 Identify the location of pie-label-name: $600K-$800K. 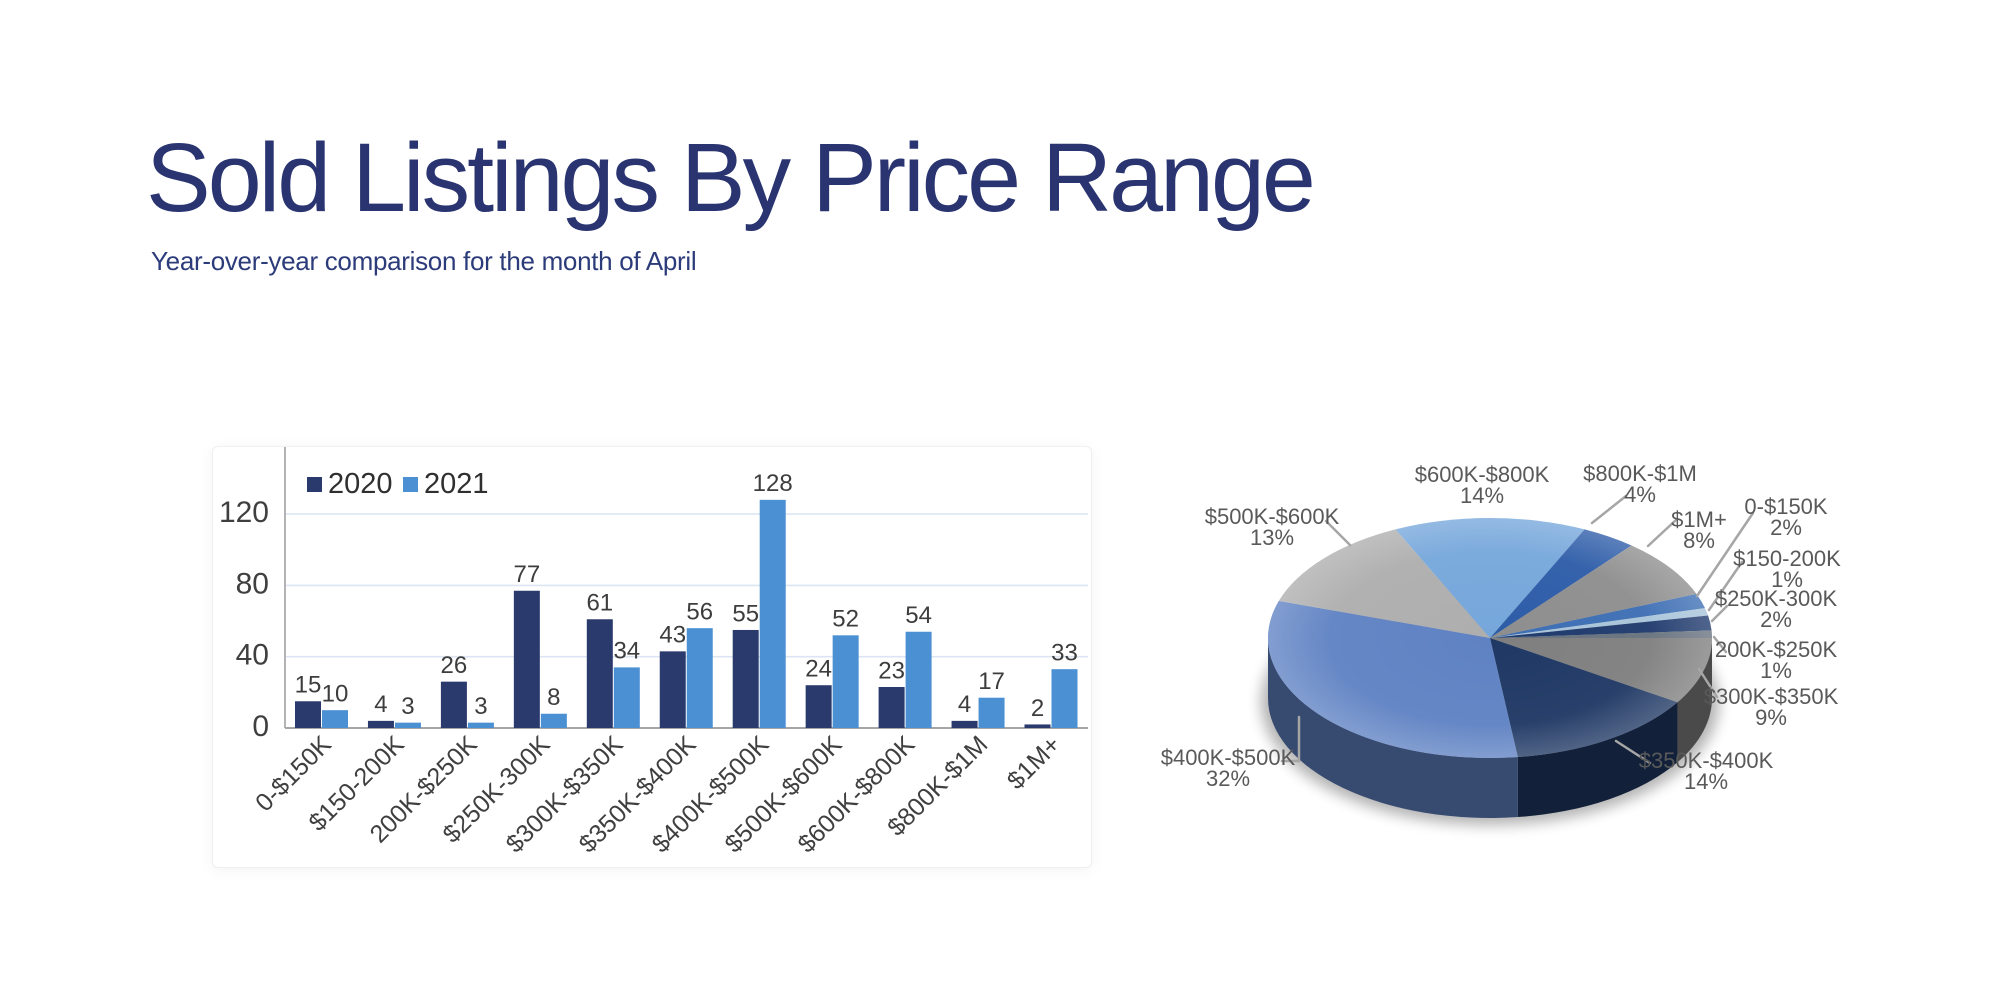
(1482, 474).